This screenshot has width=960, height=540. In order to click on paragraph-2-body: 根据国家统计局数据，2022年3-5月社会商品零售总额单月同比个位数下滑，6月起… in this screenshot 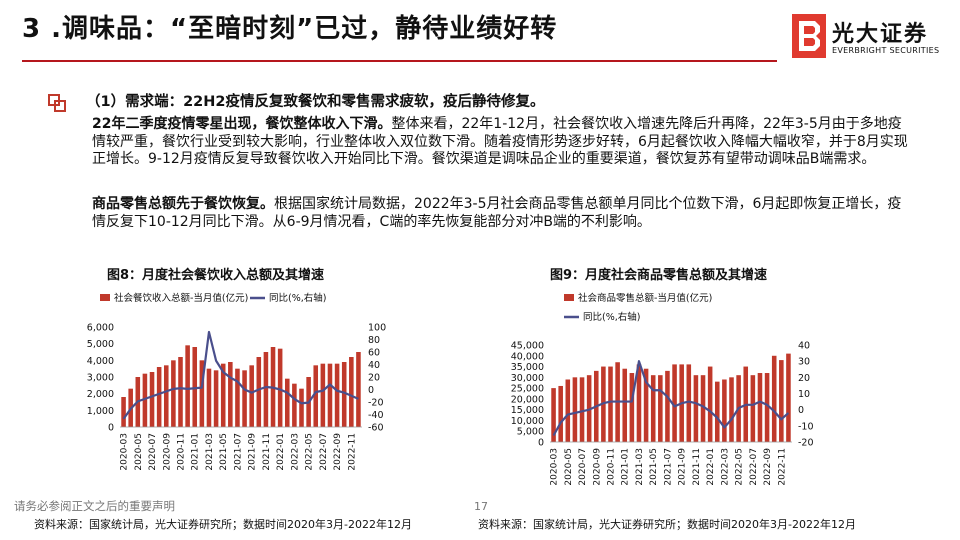, I will do `click(497, 213)`.